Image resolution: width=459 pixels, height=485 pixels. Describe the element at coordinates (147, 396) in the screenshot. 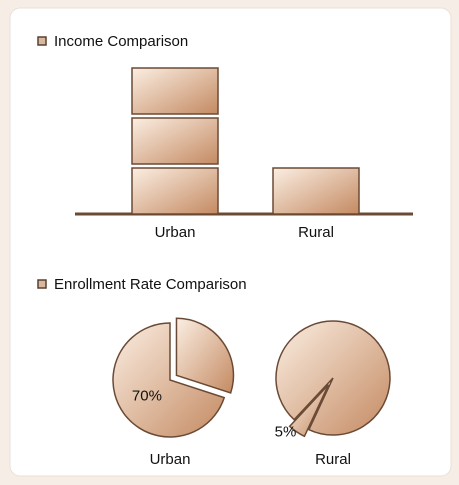

I see `value-label: 70%` at that location.